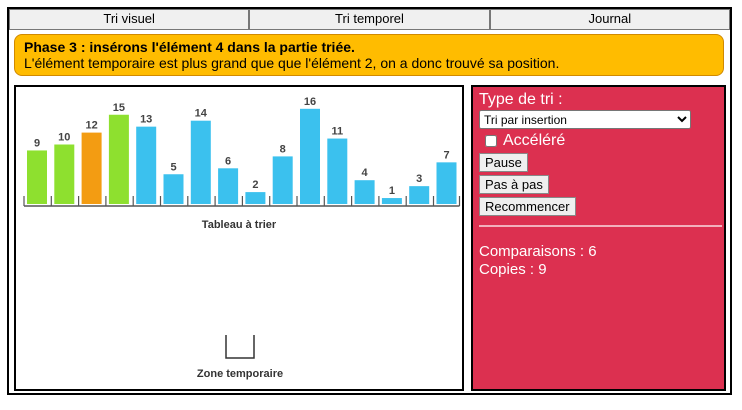 The height and width of the screenshot is (410, 742). Describe the element at coordinates (242, 201) in the screenshot. I see `array-slots` at that location.